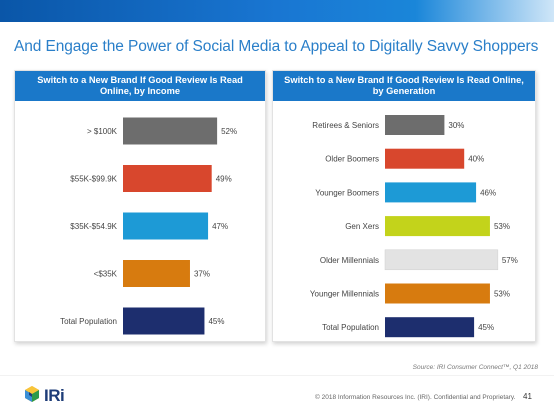 The height and width of the screenshot is (416, 554). What do you see at coordinates (510, 260) in the screenshot?
I see `generation-value-label: 57%` at bounding box center [510, 260].